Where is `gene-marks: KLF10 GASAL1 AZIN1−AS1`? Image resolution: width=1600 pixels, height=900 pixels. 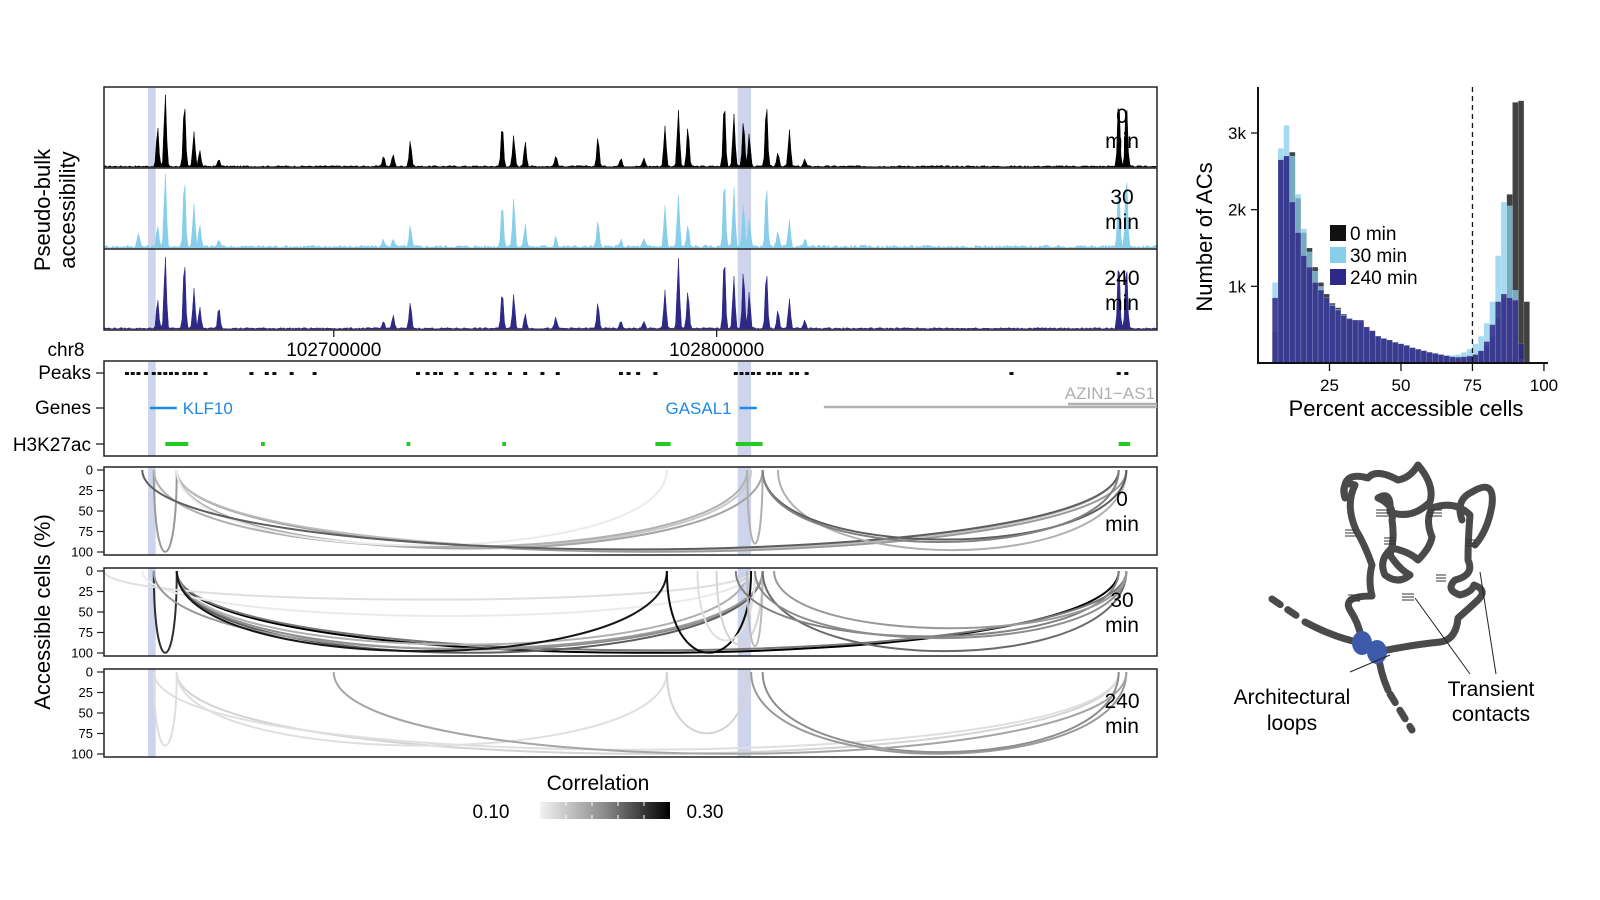 gene-marks: KLF10 GASAL1 AZIN1−AS1 is located at coordinates (653, 401).